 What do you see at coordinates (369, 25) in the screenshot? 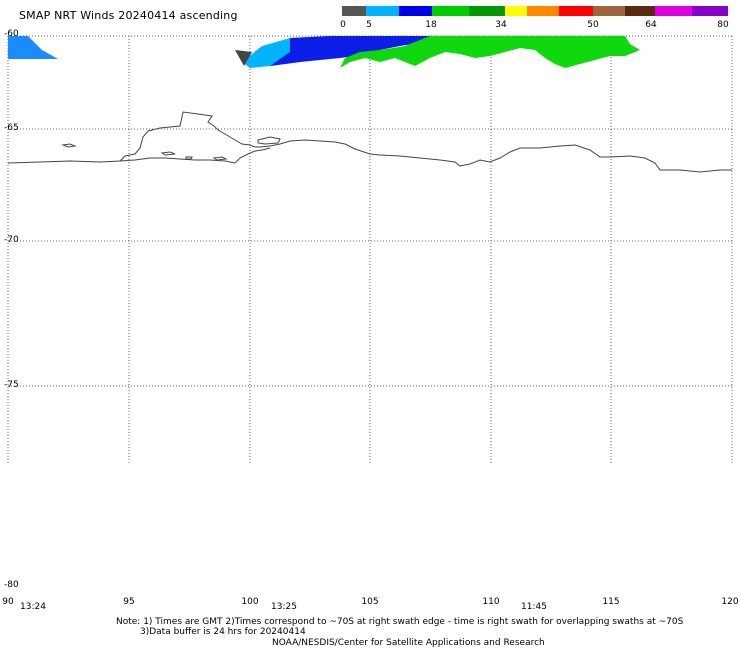
I see `colorbar-label: 5` at bounding box center [369, 25].